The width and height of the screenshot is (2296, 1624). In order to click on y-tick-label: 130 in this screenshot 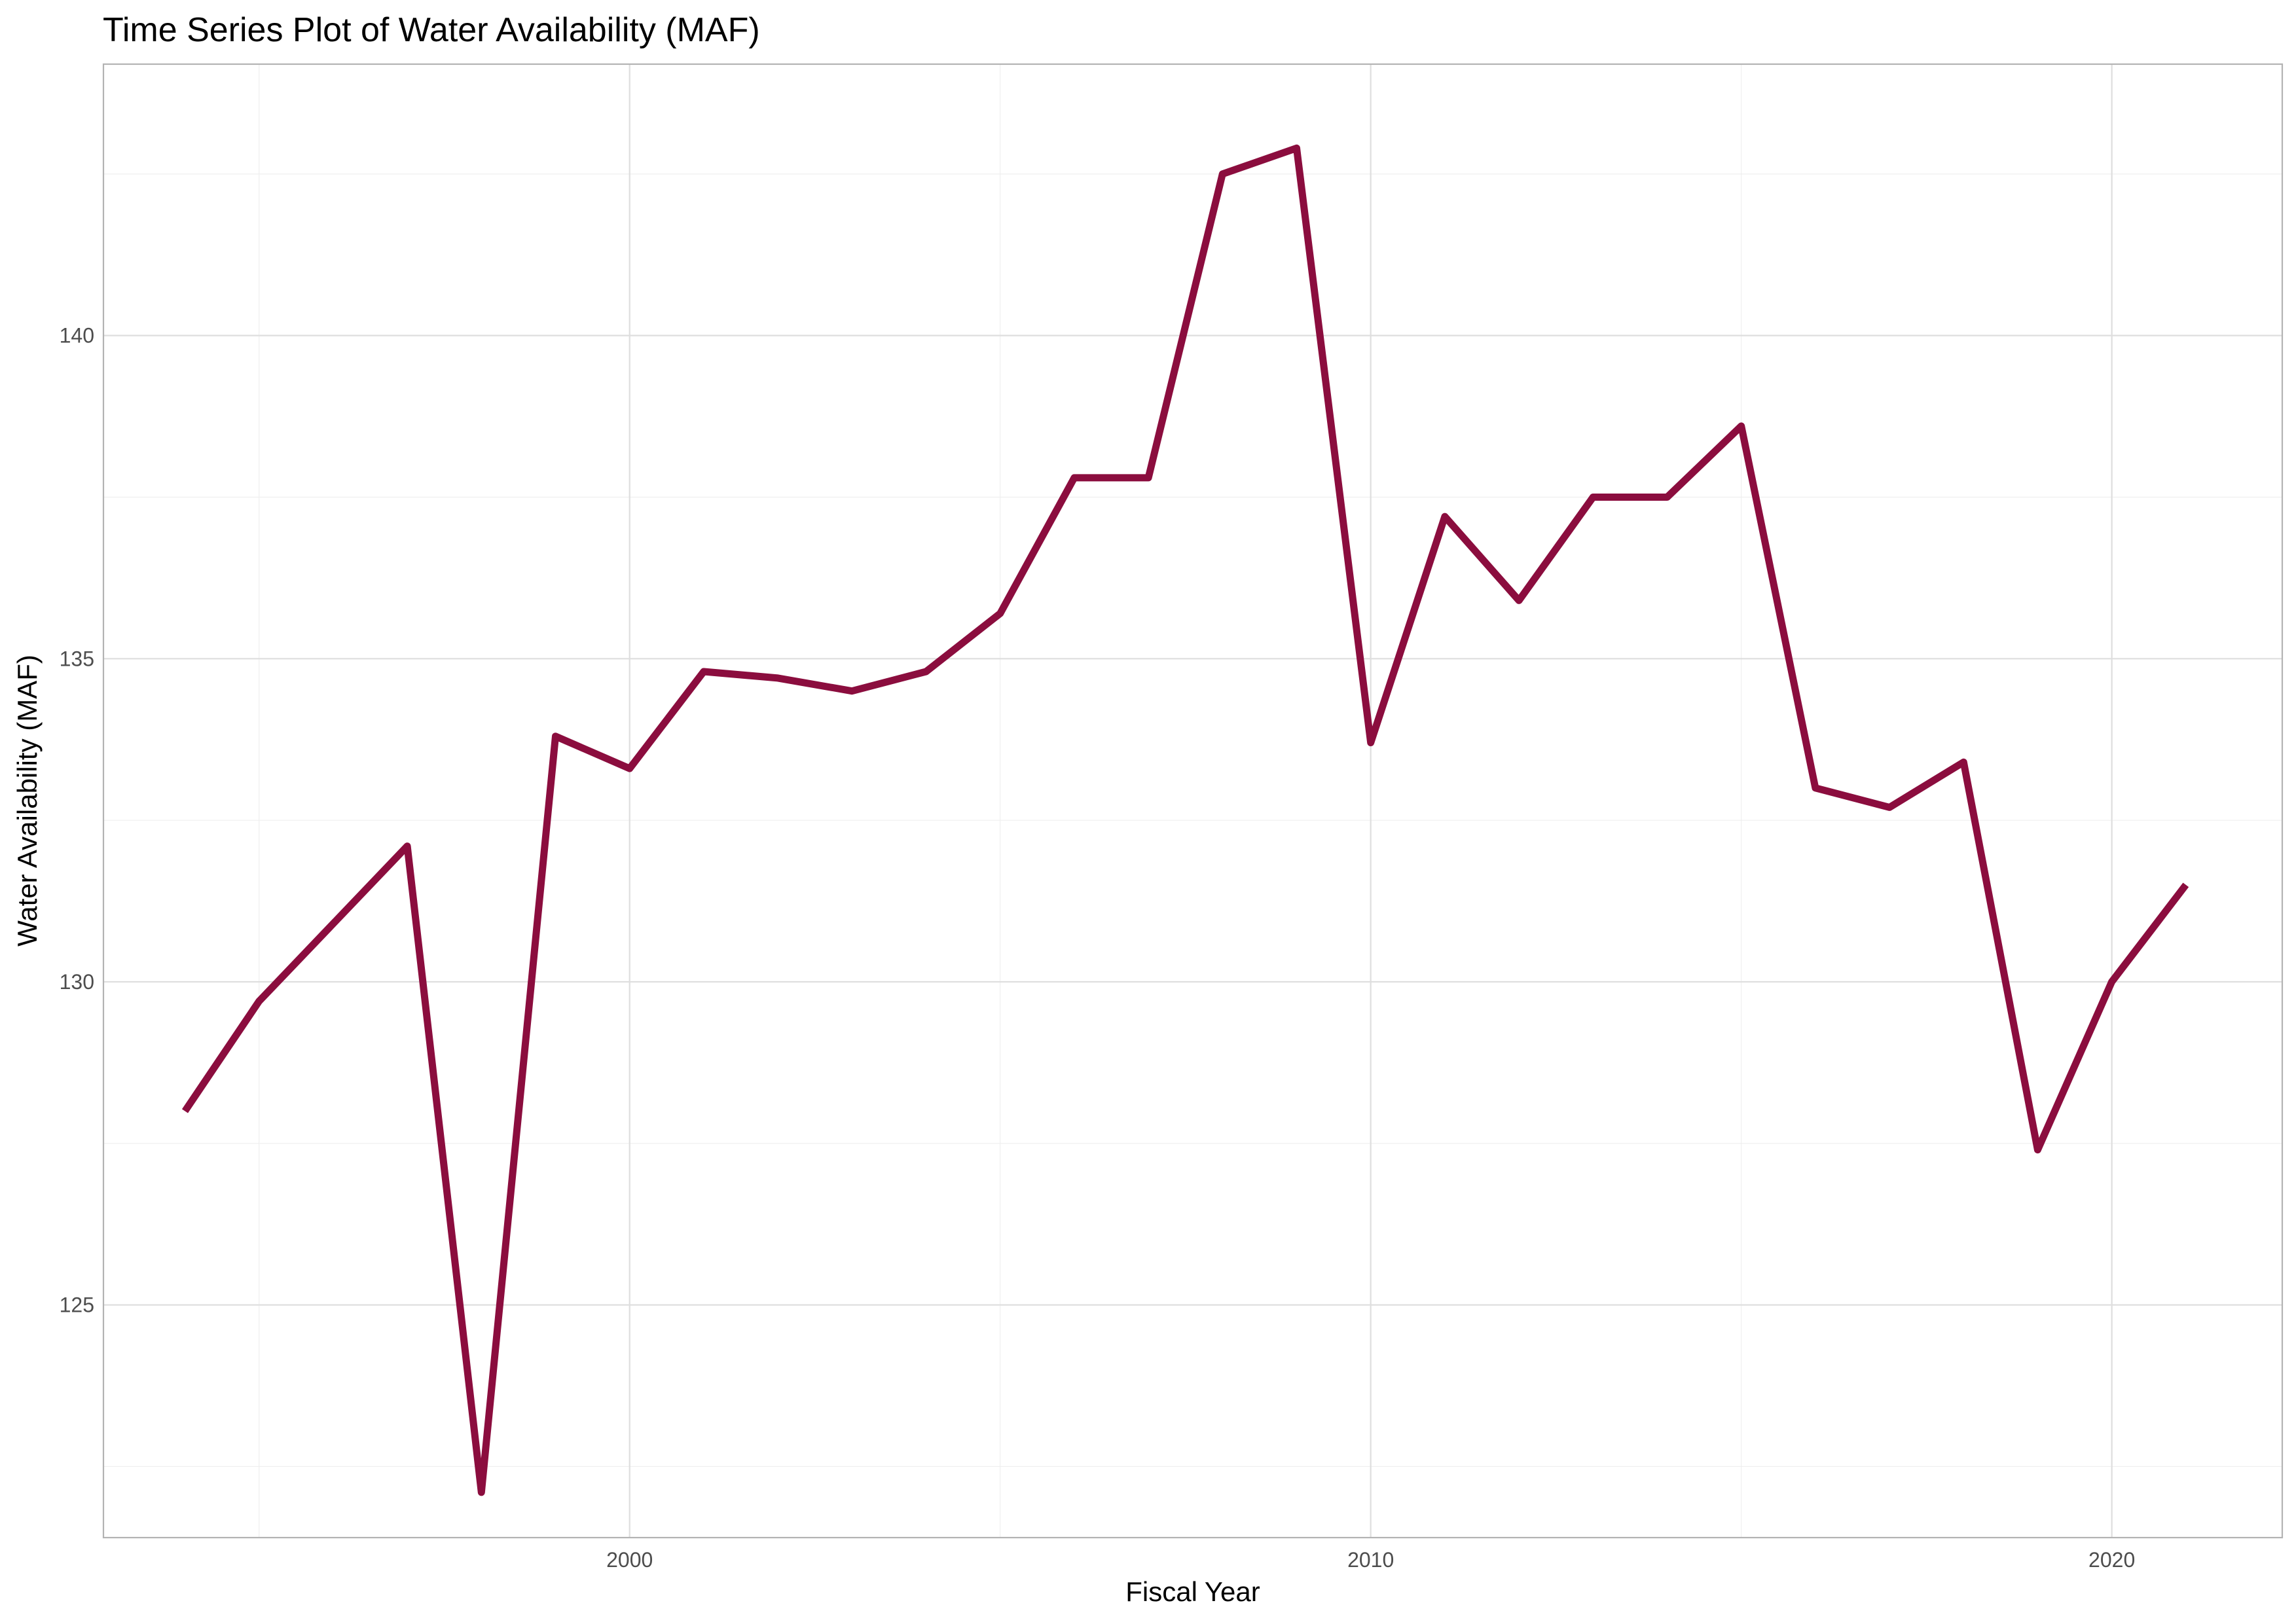, I will do `click(77, 982)`.